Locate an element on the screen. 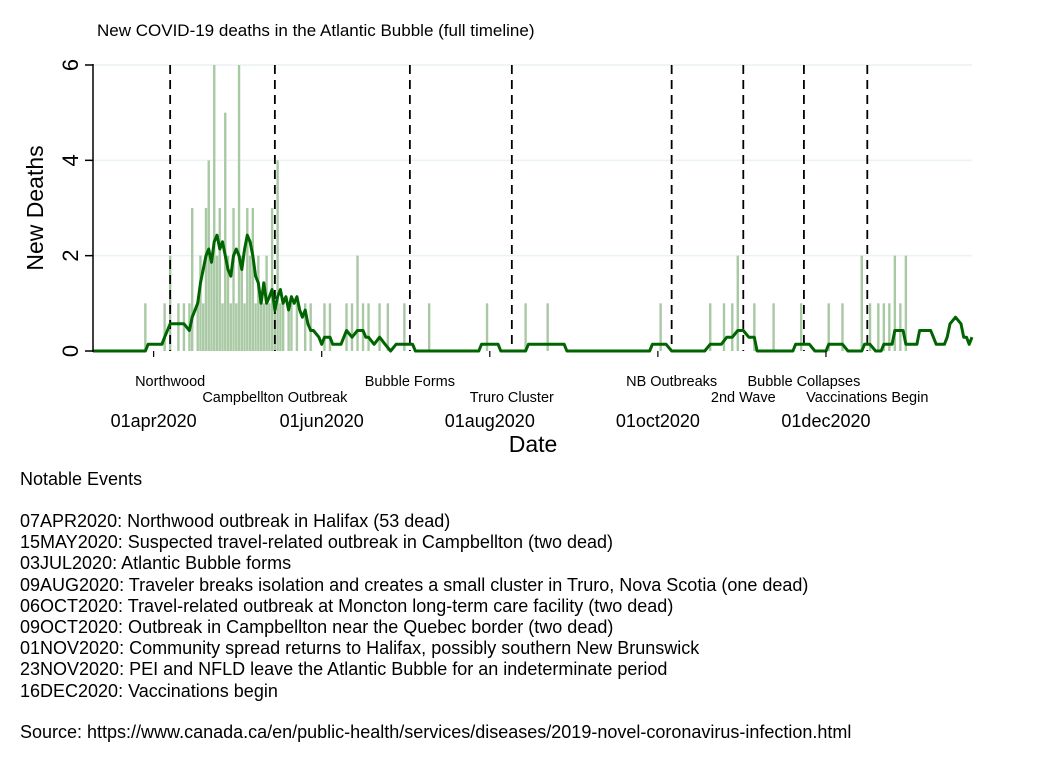  x-axis-label: Date is located at coordinates (533, 444).